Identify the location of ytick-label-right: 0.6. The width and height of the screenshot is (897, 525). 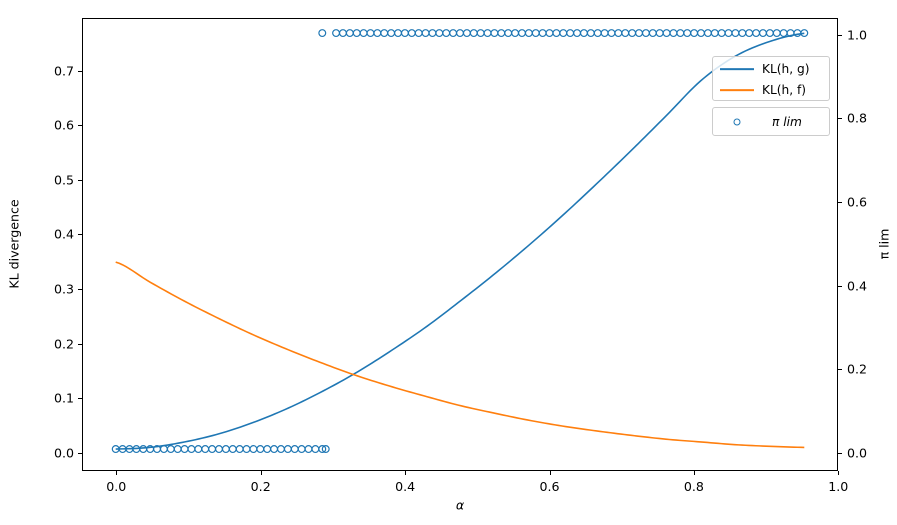
(857, 202).